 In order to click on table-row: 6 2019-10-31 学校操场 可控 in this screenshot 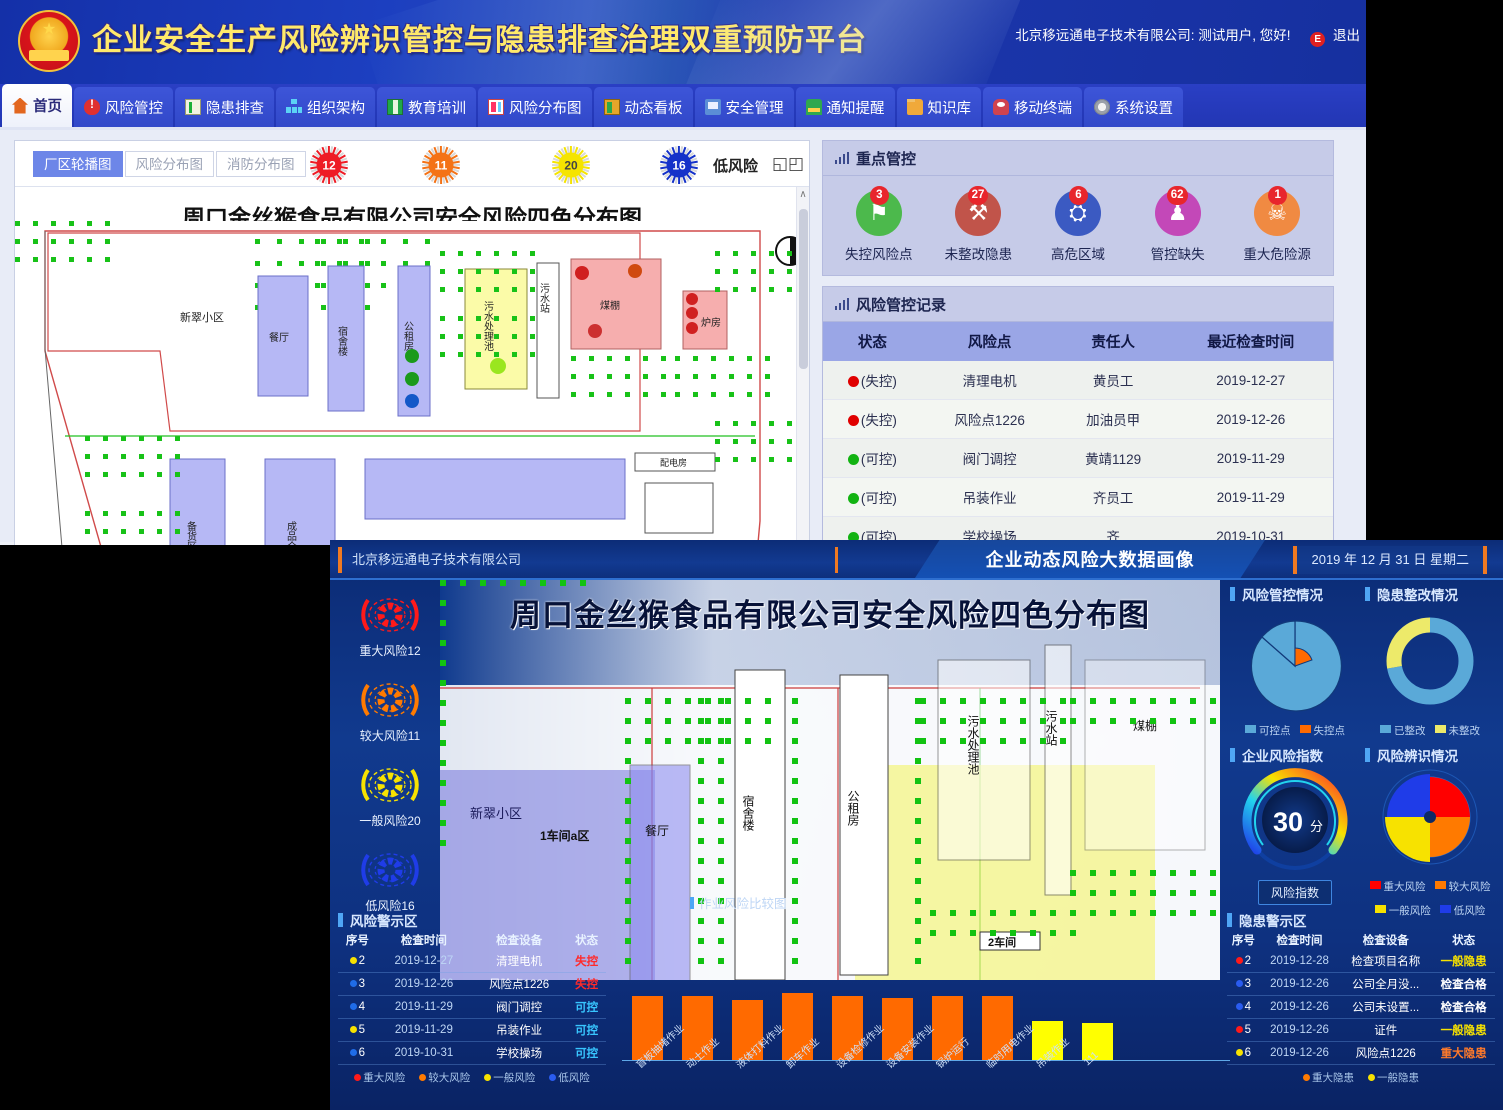, I will do `click(472, 1053)`.